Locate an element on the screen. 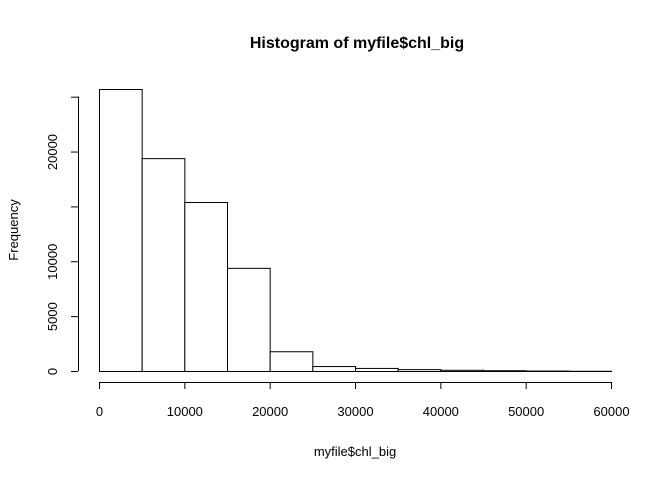 This screenshot has width=672, height=480. y-axis: 0 5000 10000 20000 is located at coordinates (62, 235).